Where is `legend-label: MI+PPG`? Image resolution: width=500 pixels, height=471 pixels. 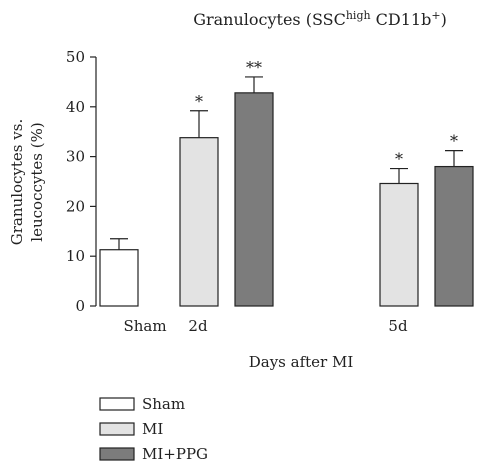 legend-label: MI+PPG is located at coordinates (175, 454).